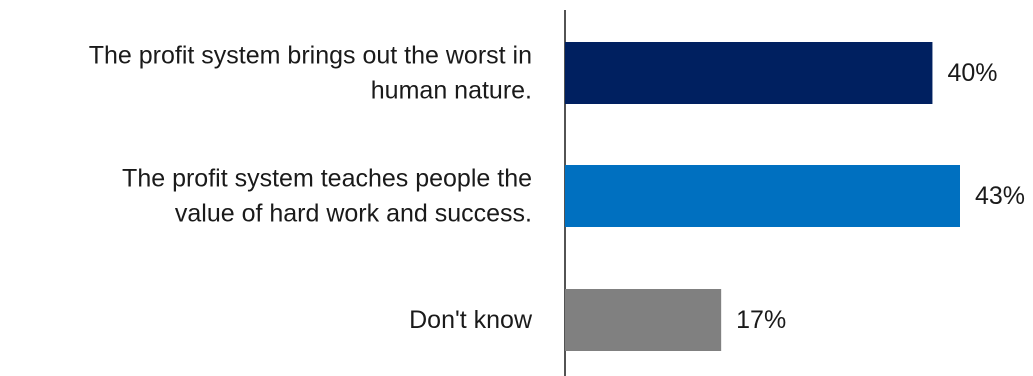 This screenshot has height=376, width=1033. I want to click on value-label-2: 17%, so click(761, 320).